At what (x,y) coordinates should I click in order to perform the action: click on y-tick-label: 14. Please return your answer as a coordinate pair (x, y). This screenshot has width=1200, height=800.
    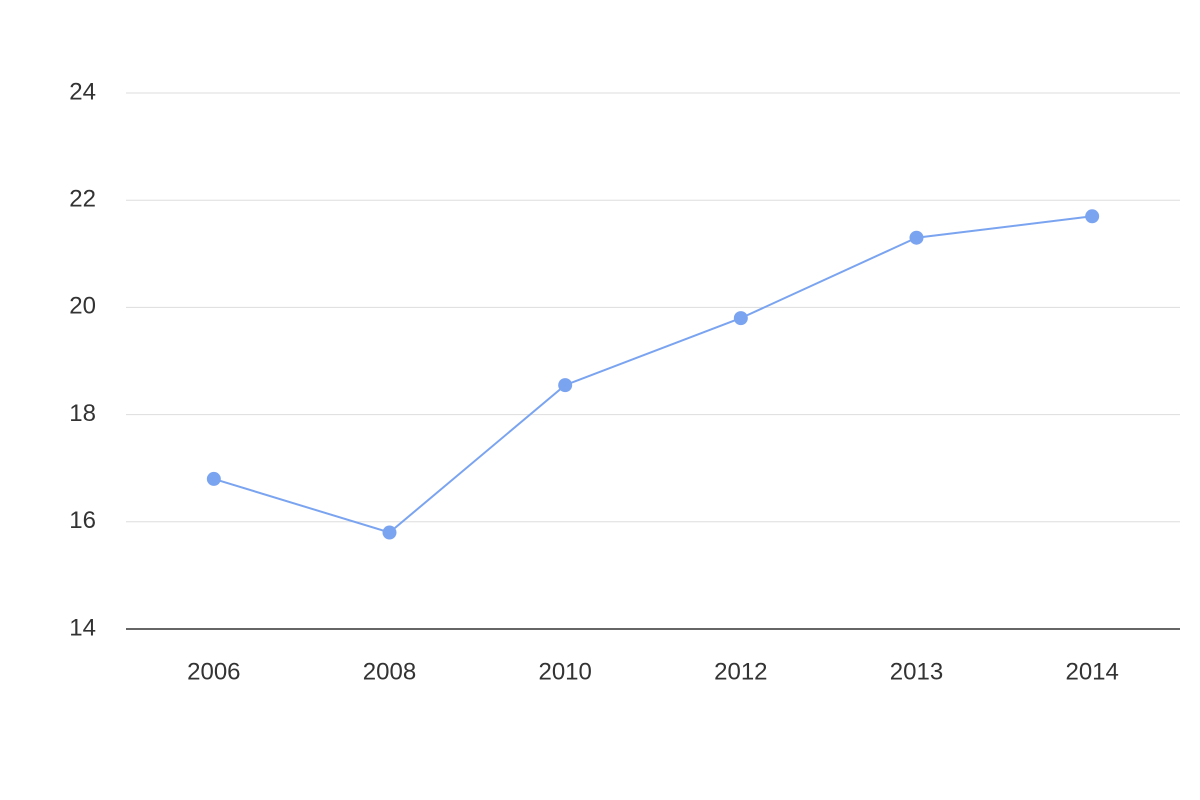
    Looking at the image, I should click on (82, 627).